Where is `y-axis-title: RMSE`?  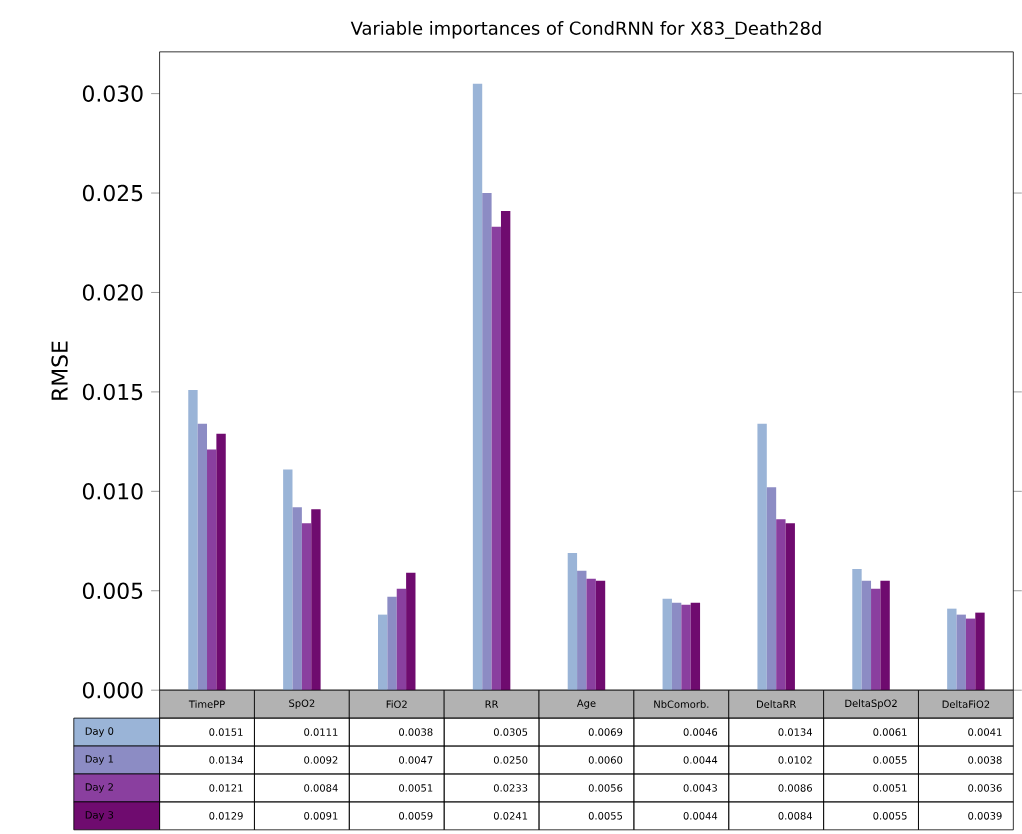 y-axis-title: RMSE is located at coordinates (59, 370).